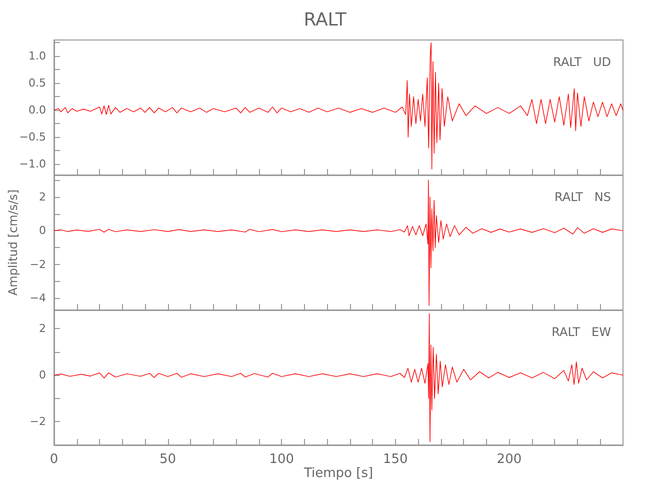 This screenshot has height=500, width=650. Describe the element at coordinates (37, 56) in the screenshot. I see `y-tick-label: 1.0` at that location.